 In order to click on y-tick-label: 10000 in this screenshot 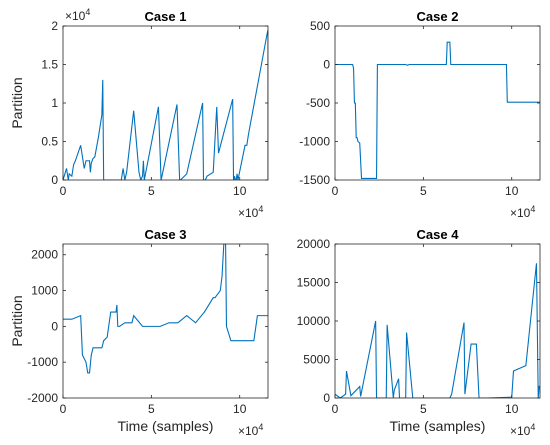, I will do `click(314, 321)`.